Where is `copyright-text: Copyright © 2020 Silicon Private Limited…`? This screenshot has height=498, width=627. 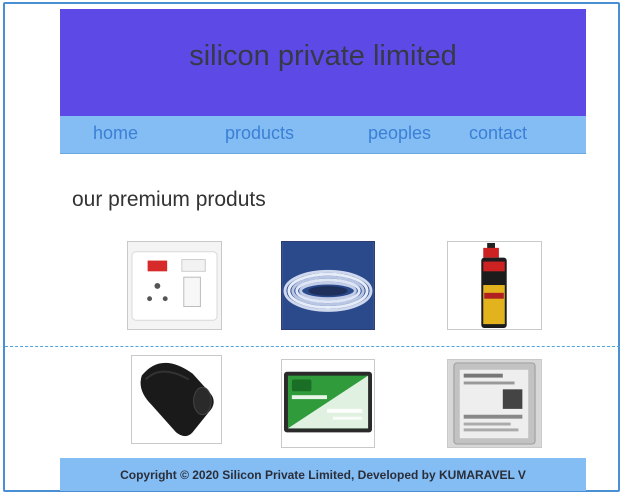 copyright-text: Copyright © 2020 Silicon Private Limited… is located at coordinates (323, 474).